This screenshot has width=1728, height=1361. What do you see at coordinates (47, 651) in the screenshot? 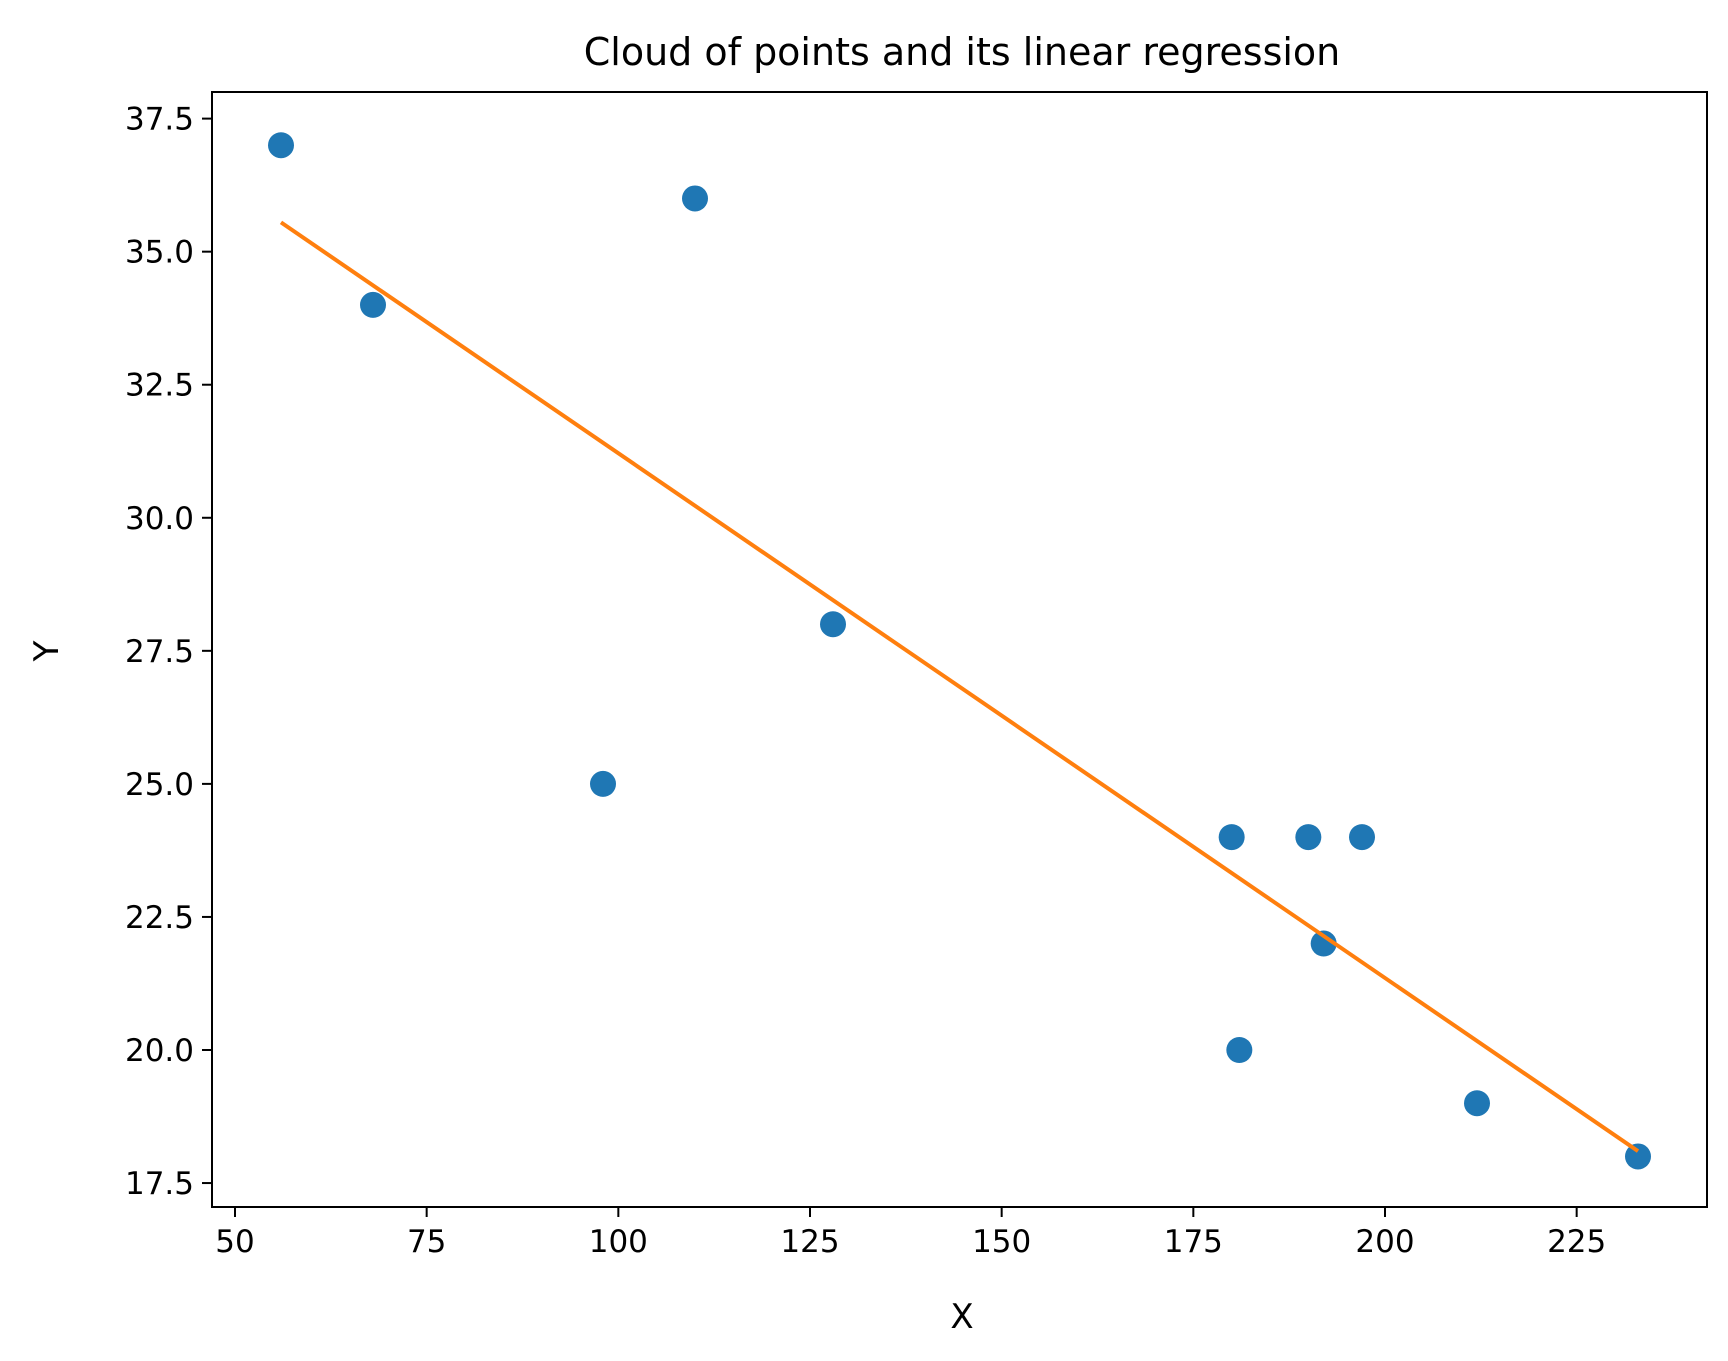
I see `y-axis-label: Y` at bounding box center [47, 651].